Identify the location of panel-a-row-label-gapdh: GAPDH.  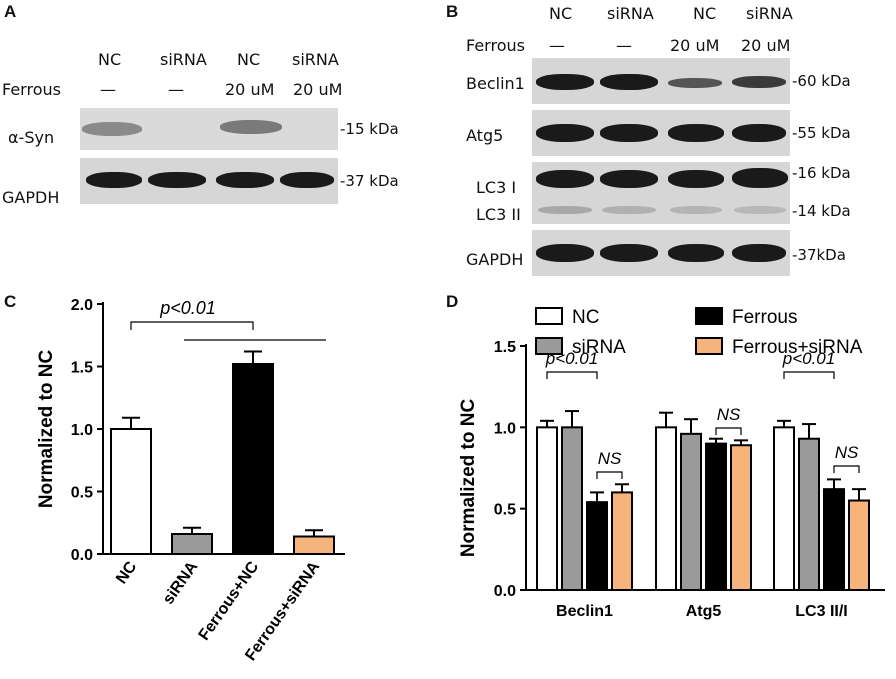
(31, 197).